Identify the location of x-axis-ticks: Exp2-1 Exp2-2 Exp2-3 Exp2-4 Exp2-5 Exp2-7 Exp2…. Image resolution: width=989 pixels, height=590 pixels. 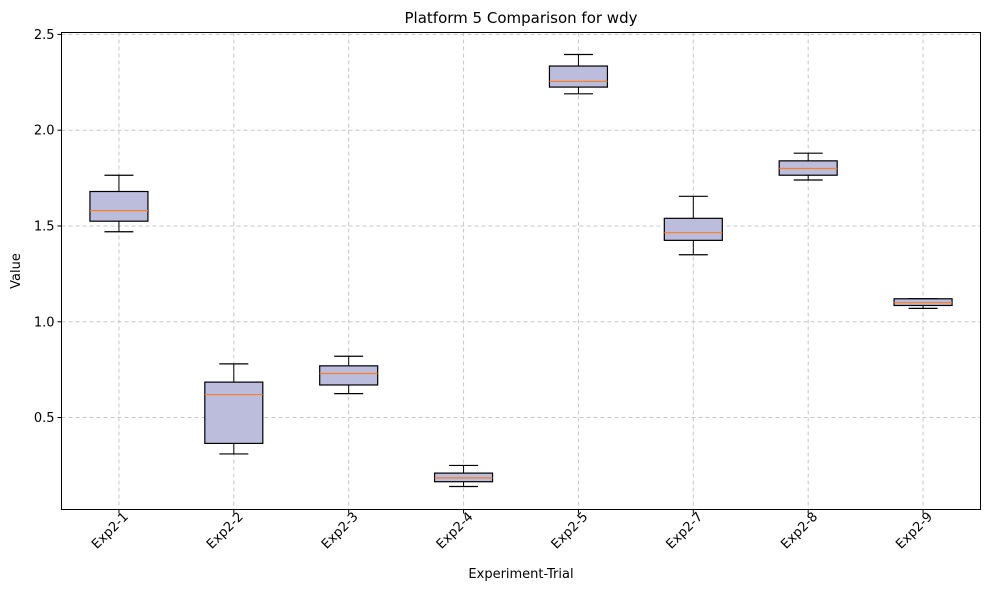
(512, 531).